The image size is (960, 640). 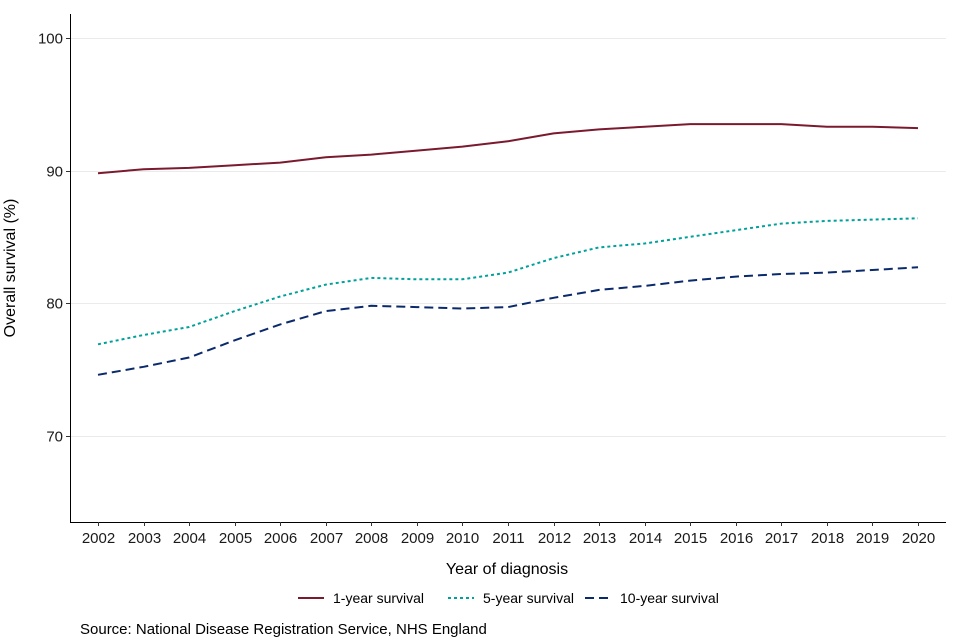 What do you see at coordinates (326, 538) in the screenshot?
I see `x-tick-label: 2007` at bounding box center [326, 538].